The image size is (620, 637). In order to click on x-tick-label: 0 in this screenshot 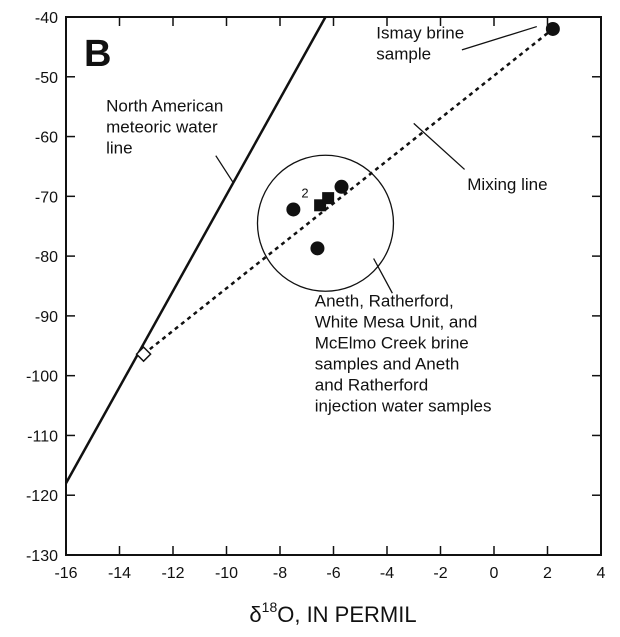, I will do `click(494, 573)`.